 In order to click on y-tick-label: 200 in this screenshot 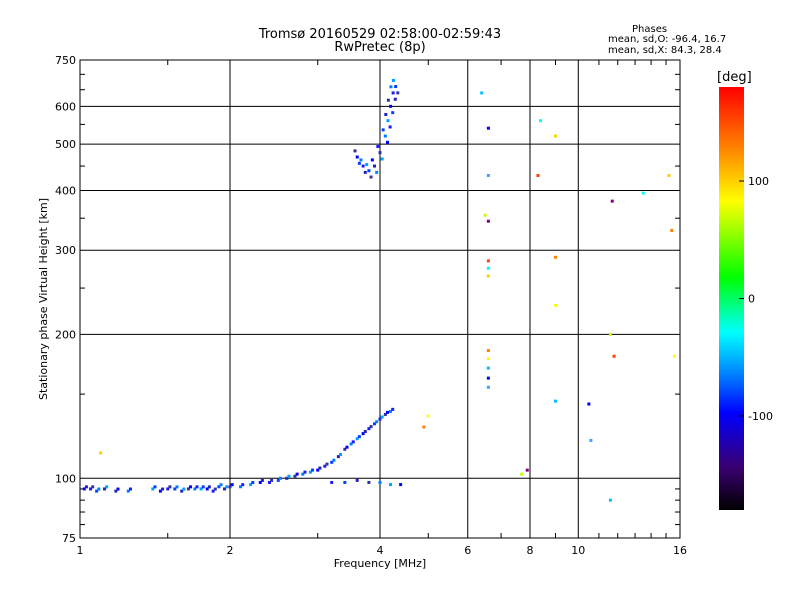, I will do `click(65, 334)`.